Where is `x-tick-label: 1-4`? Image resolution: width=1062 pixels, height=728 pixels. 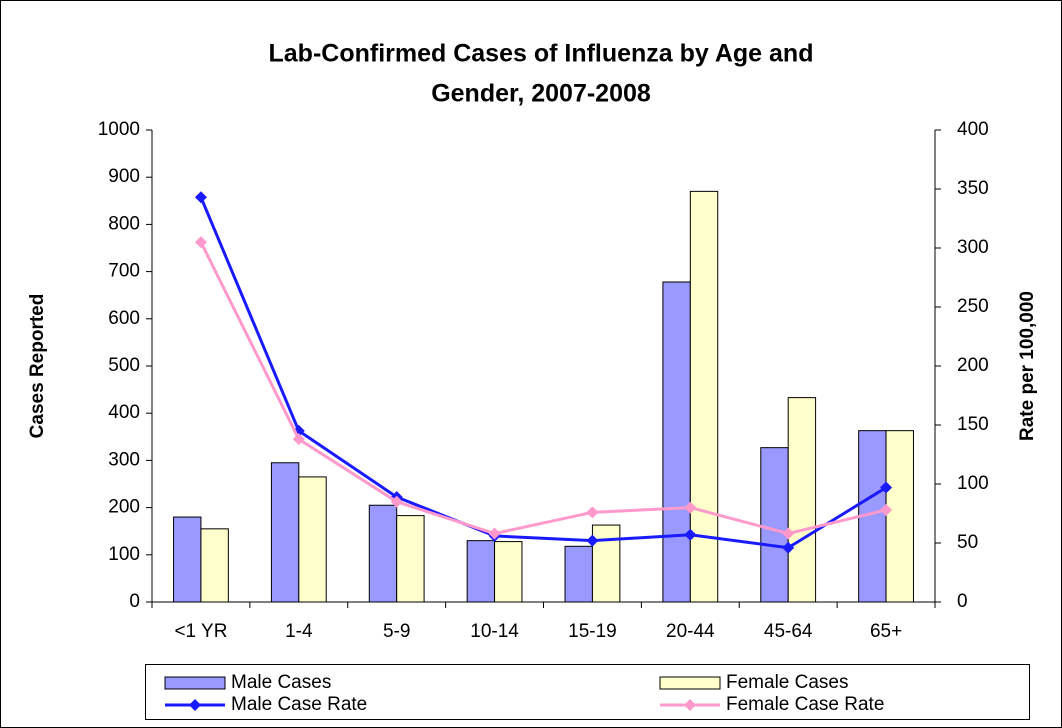
x-tick-label: 1-4 is located at coordinates (299, 631).